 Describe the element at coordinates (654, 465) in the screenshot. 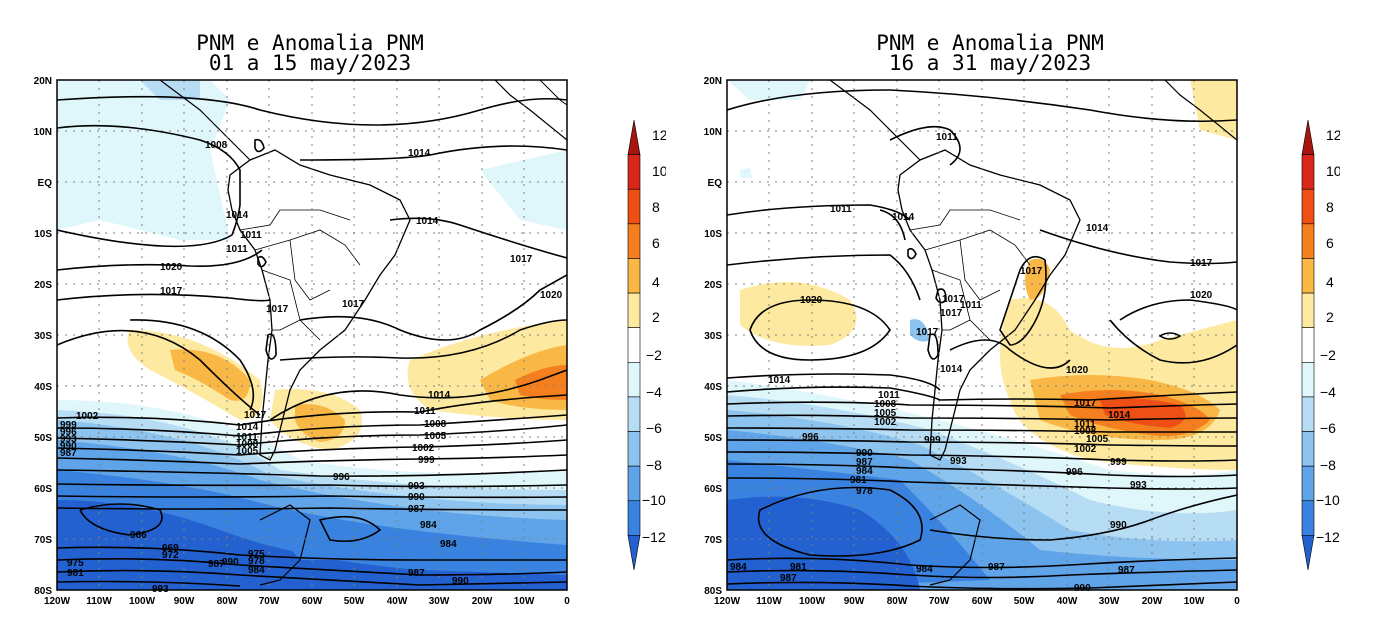

I see `colorbar-label: −8` at that location.